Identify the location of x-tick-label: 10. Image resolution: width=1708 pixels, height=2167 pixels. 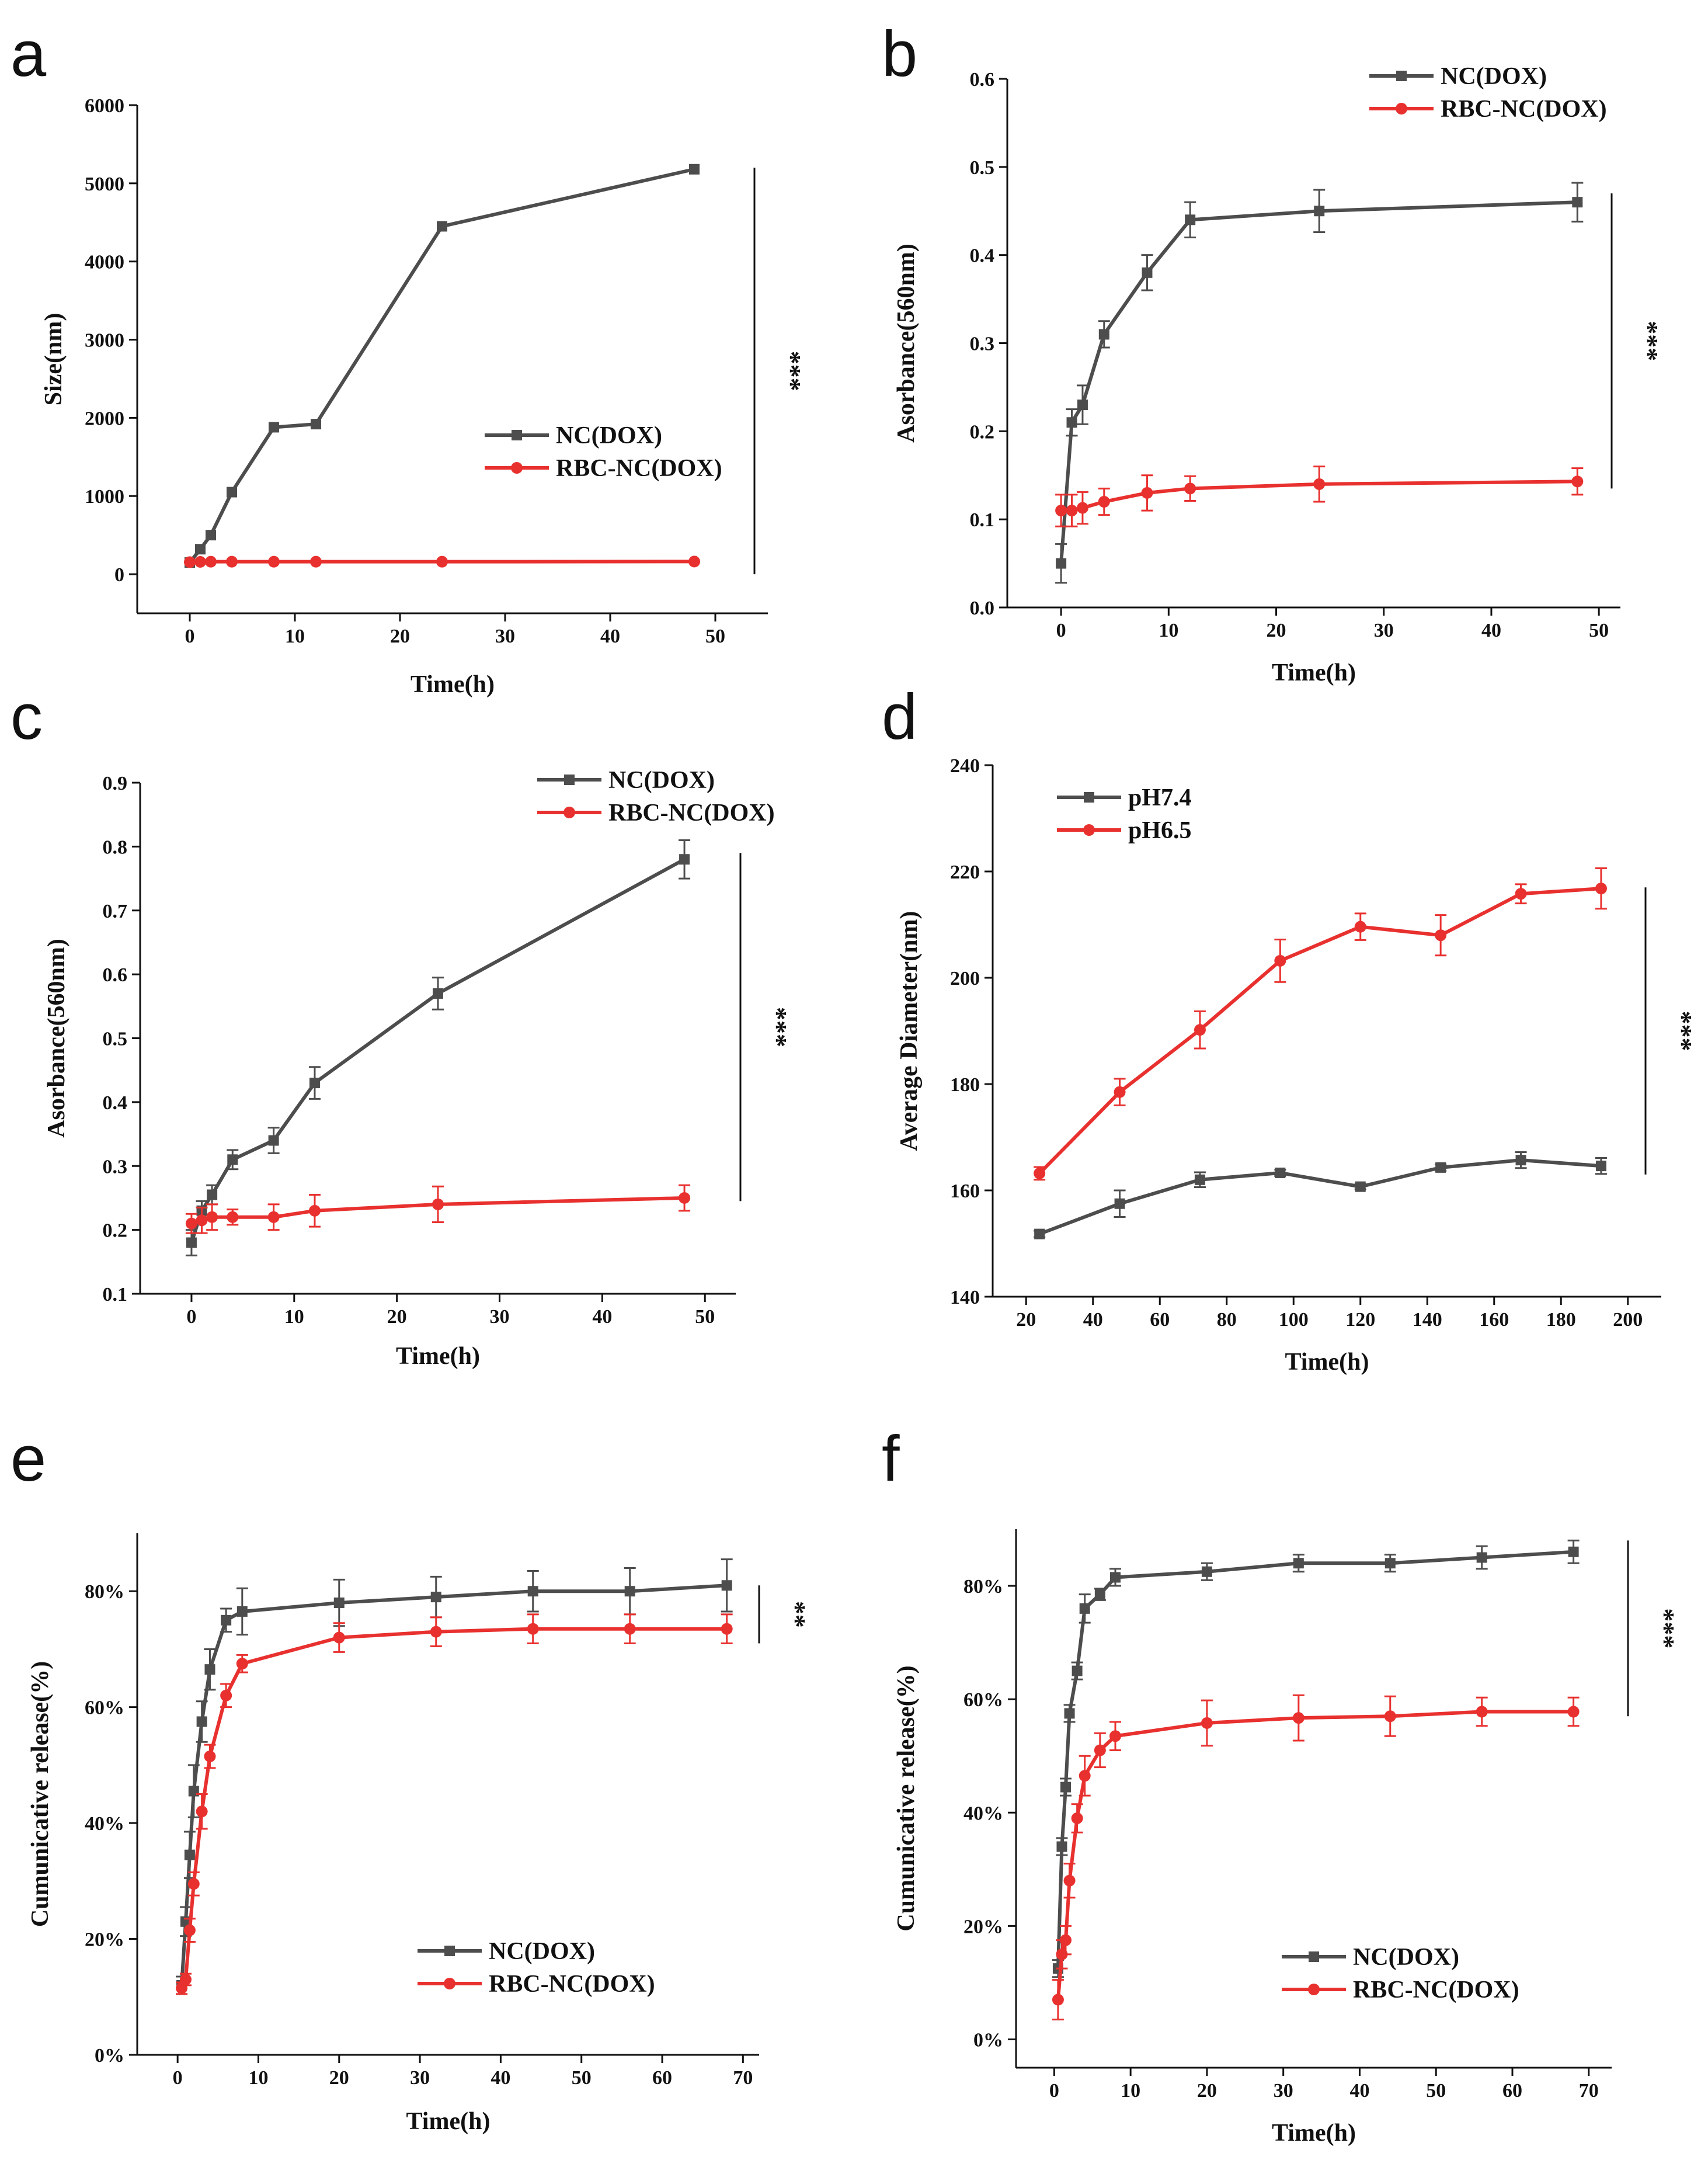
(294, 1317).